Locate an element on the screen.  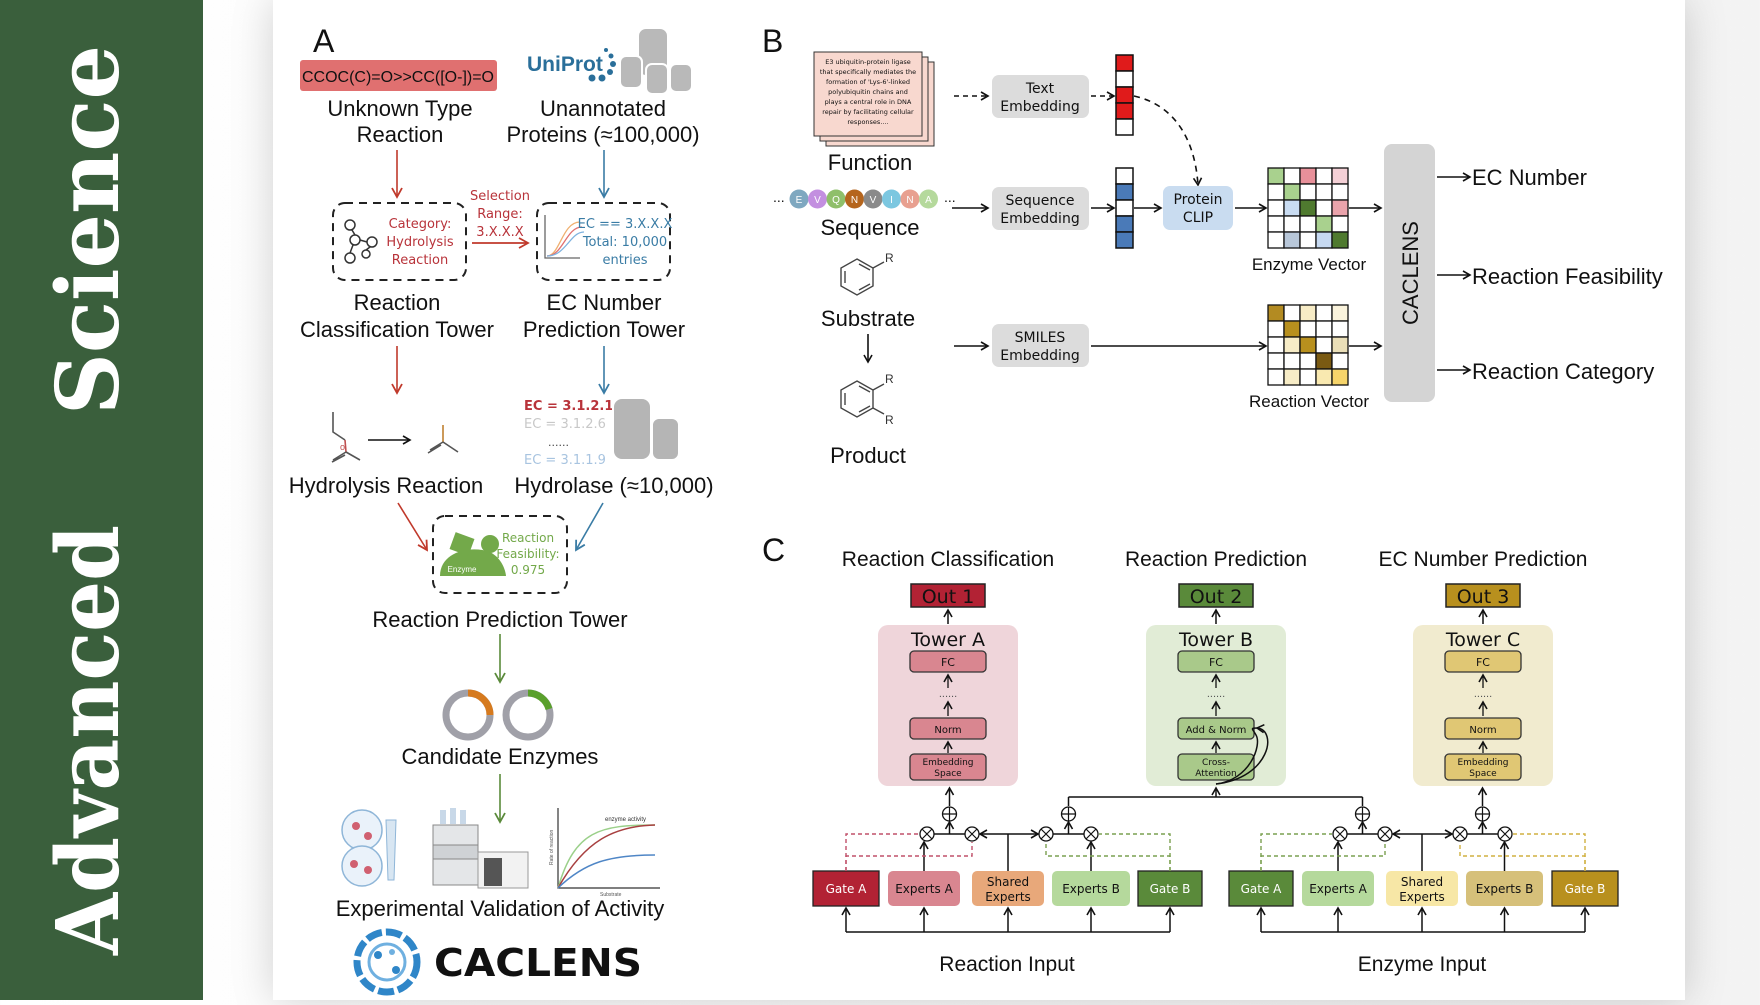
module-box-gate-a is located at coordinates (1261, 888).